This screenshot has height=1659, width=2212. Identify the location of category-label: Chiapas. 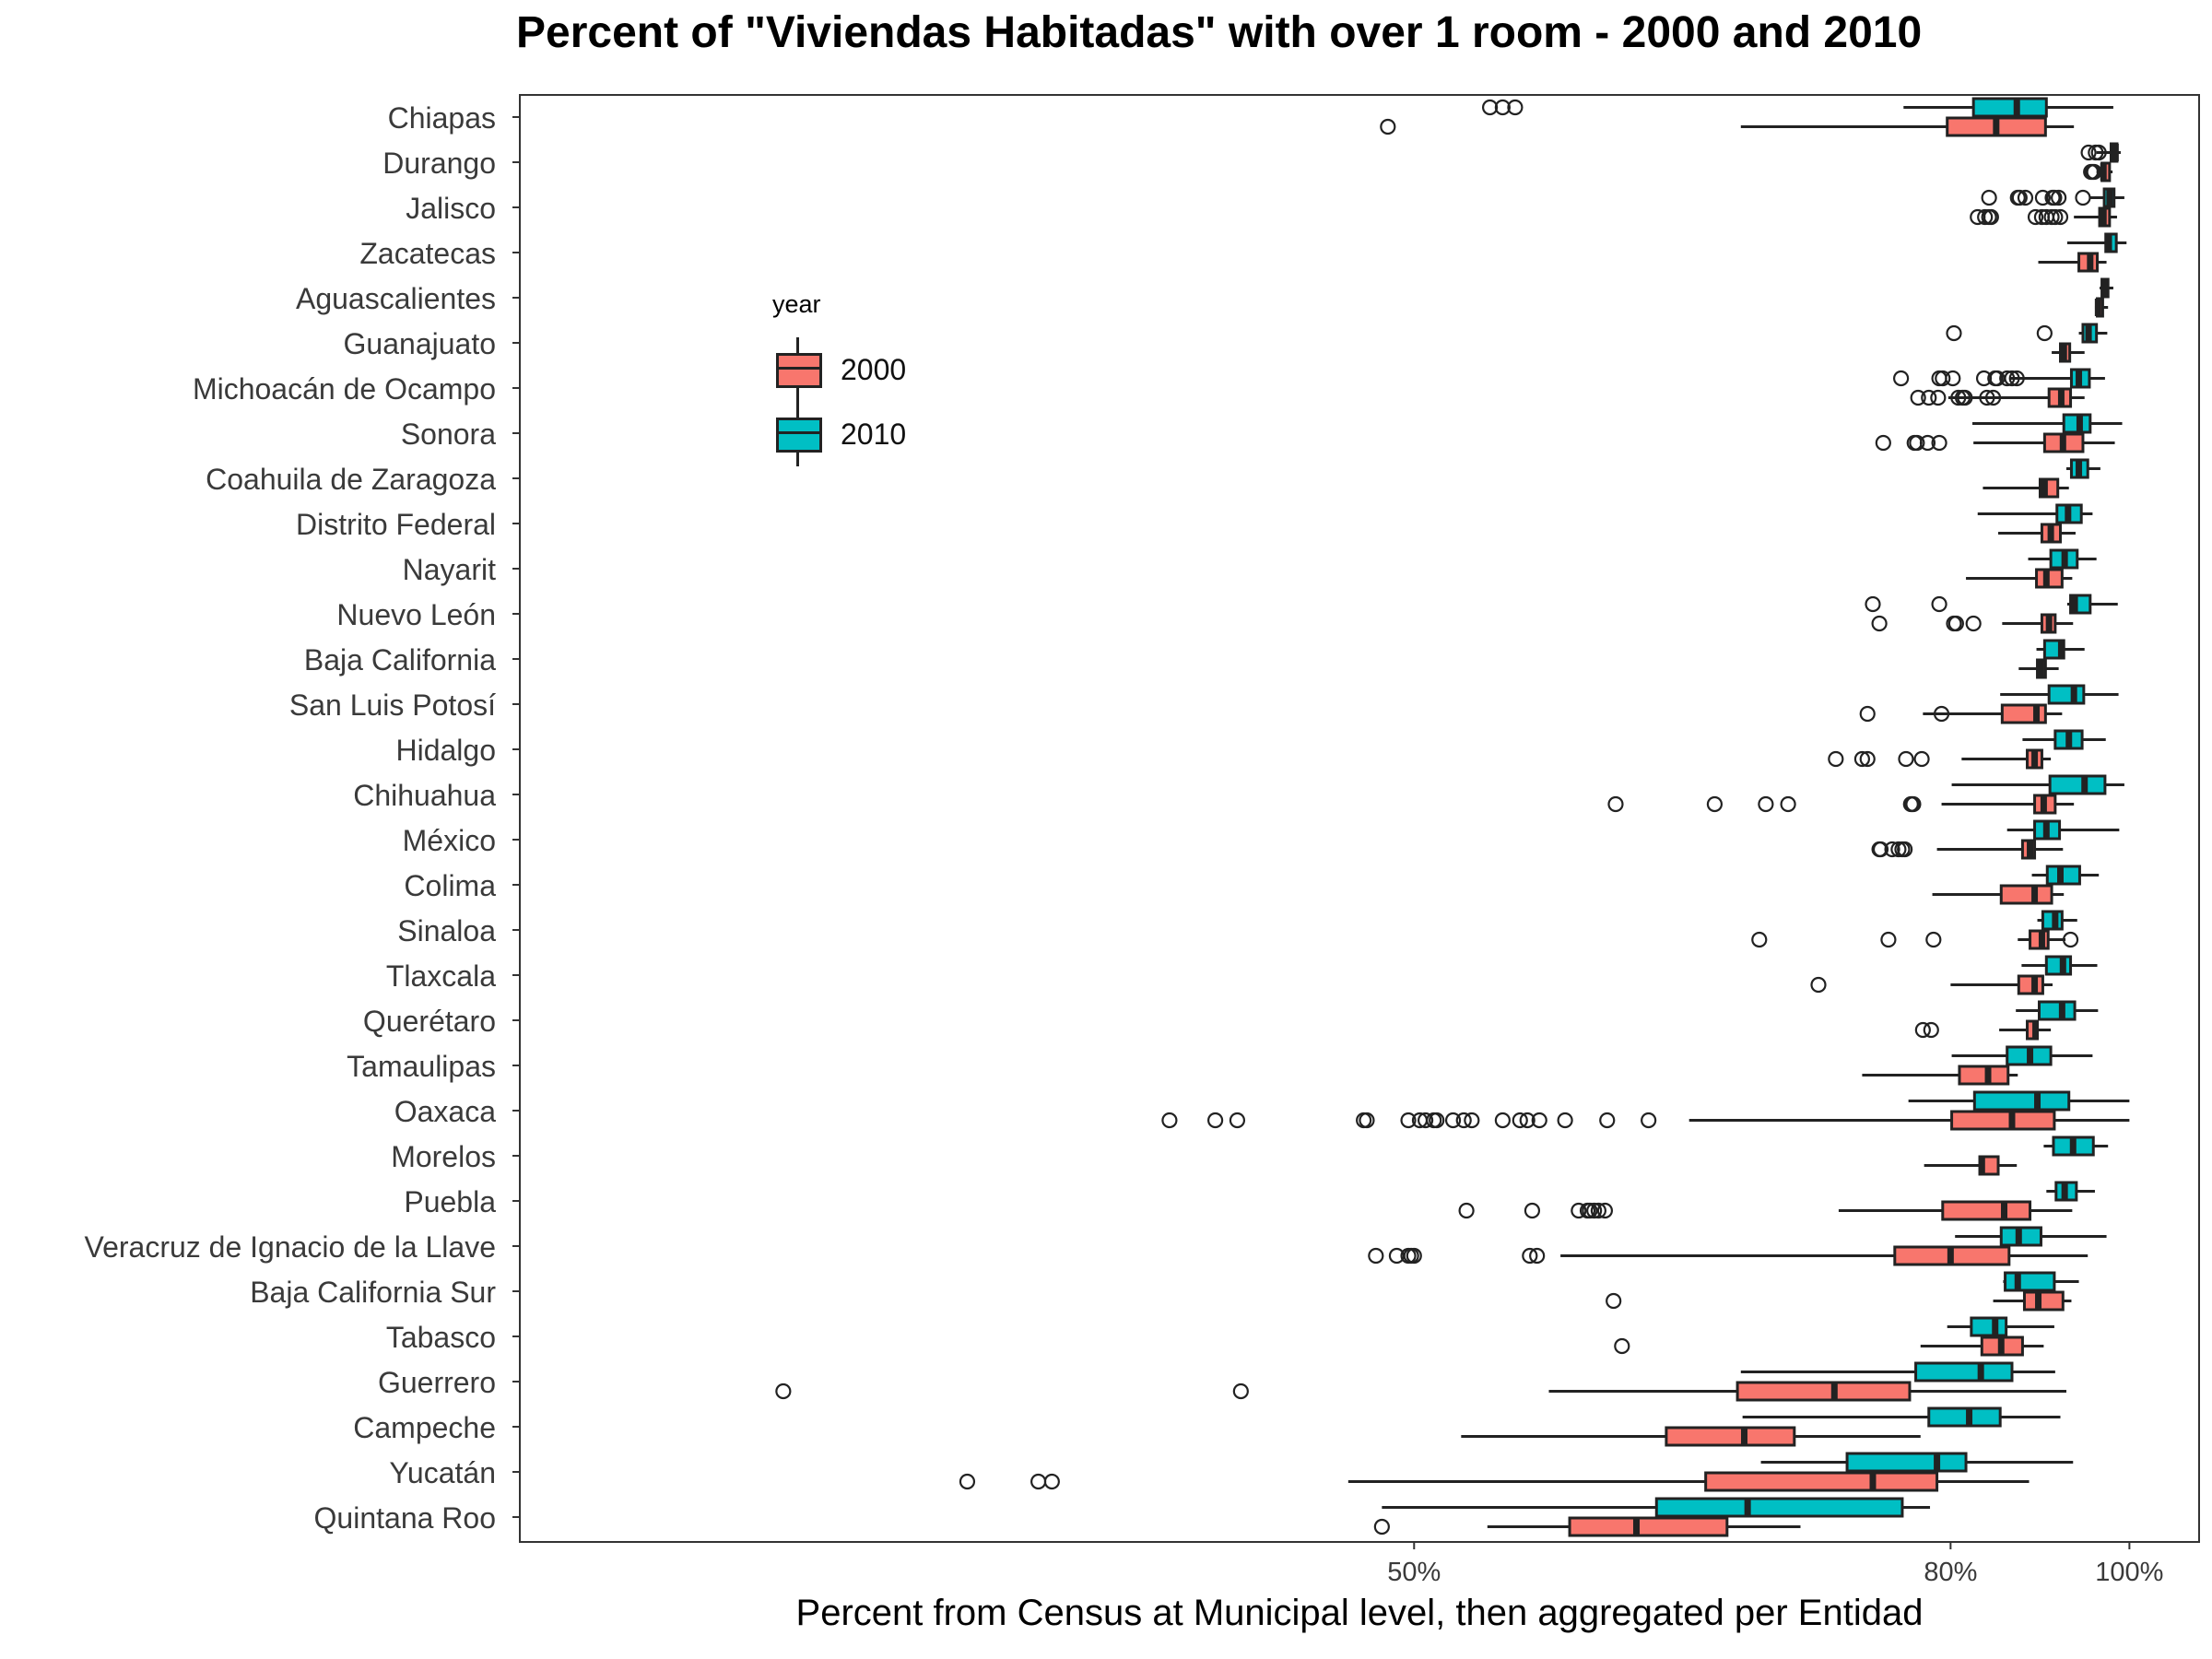
(442, 118).